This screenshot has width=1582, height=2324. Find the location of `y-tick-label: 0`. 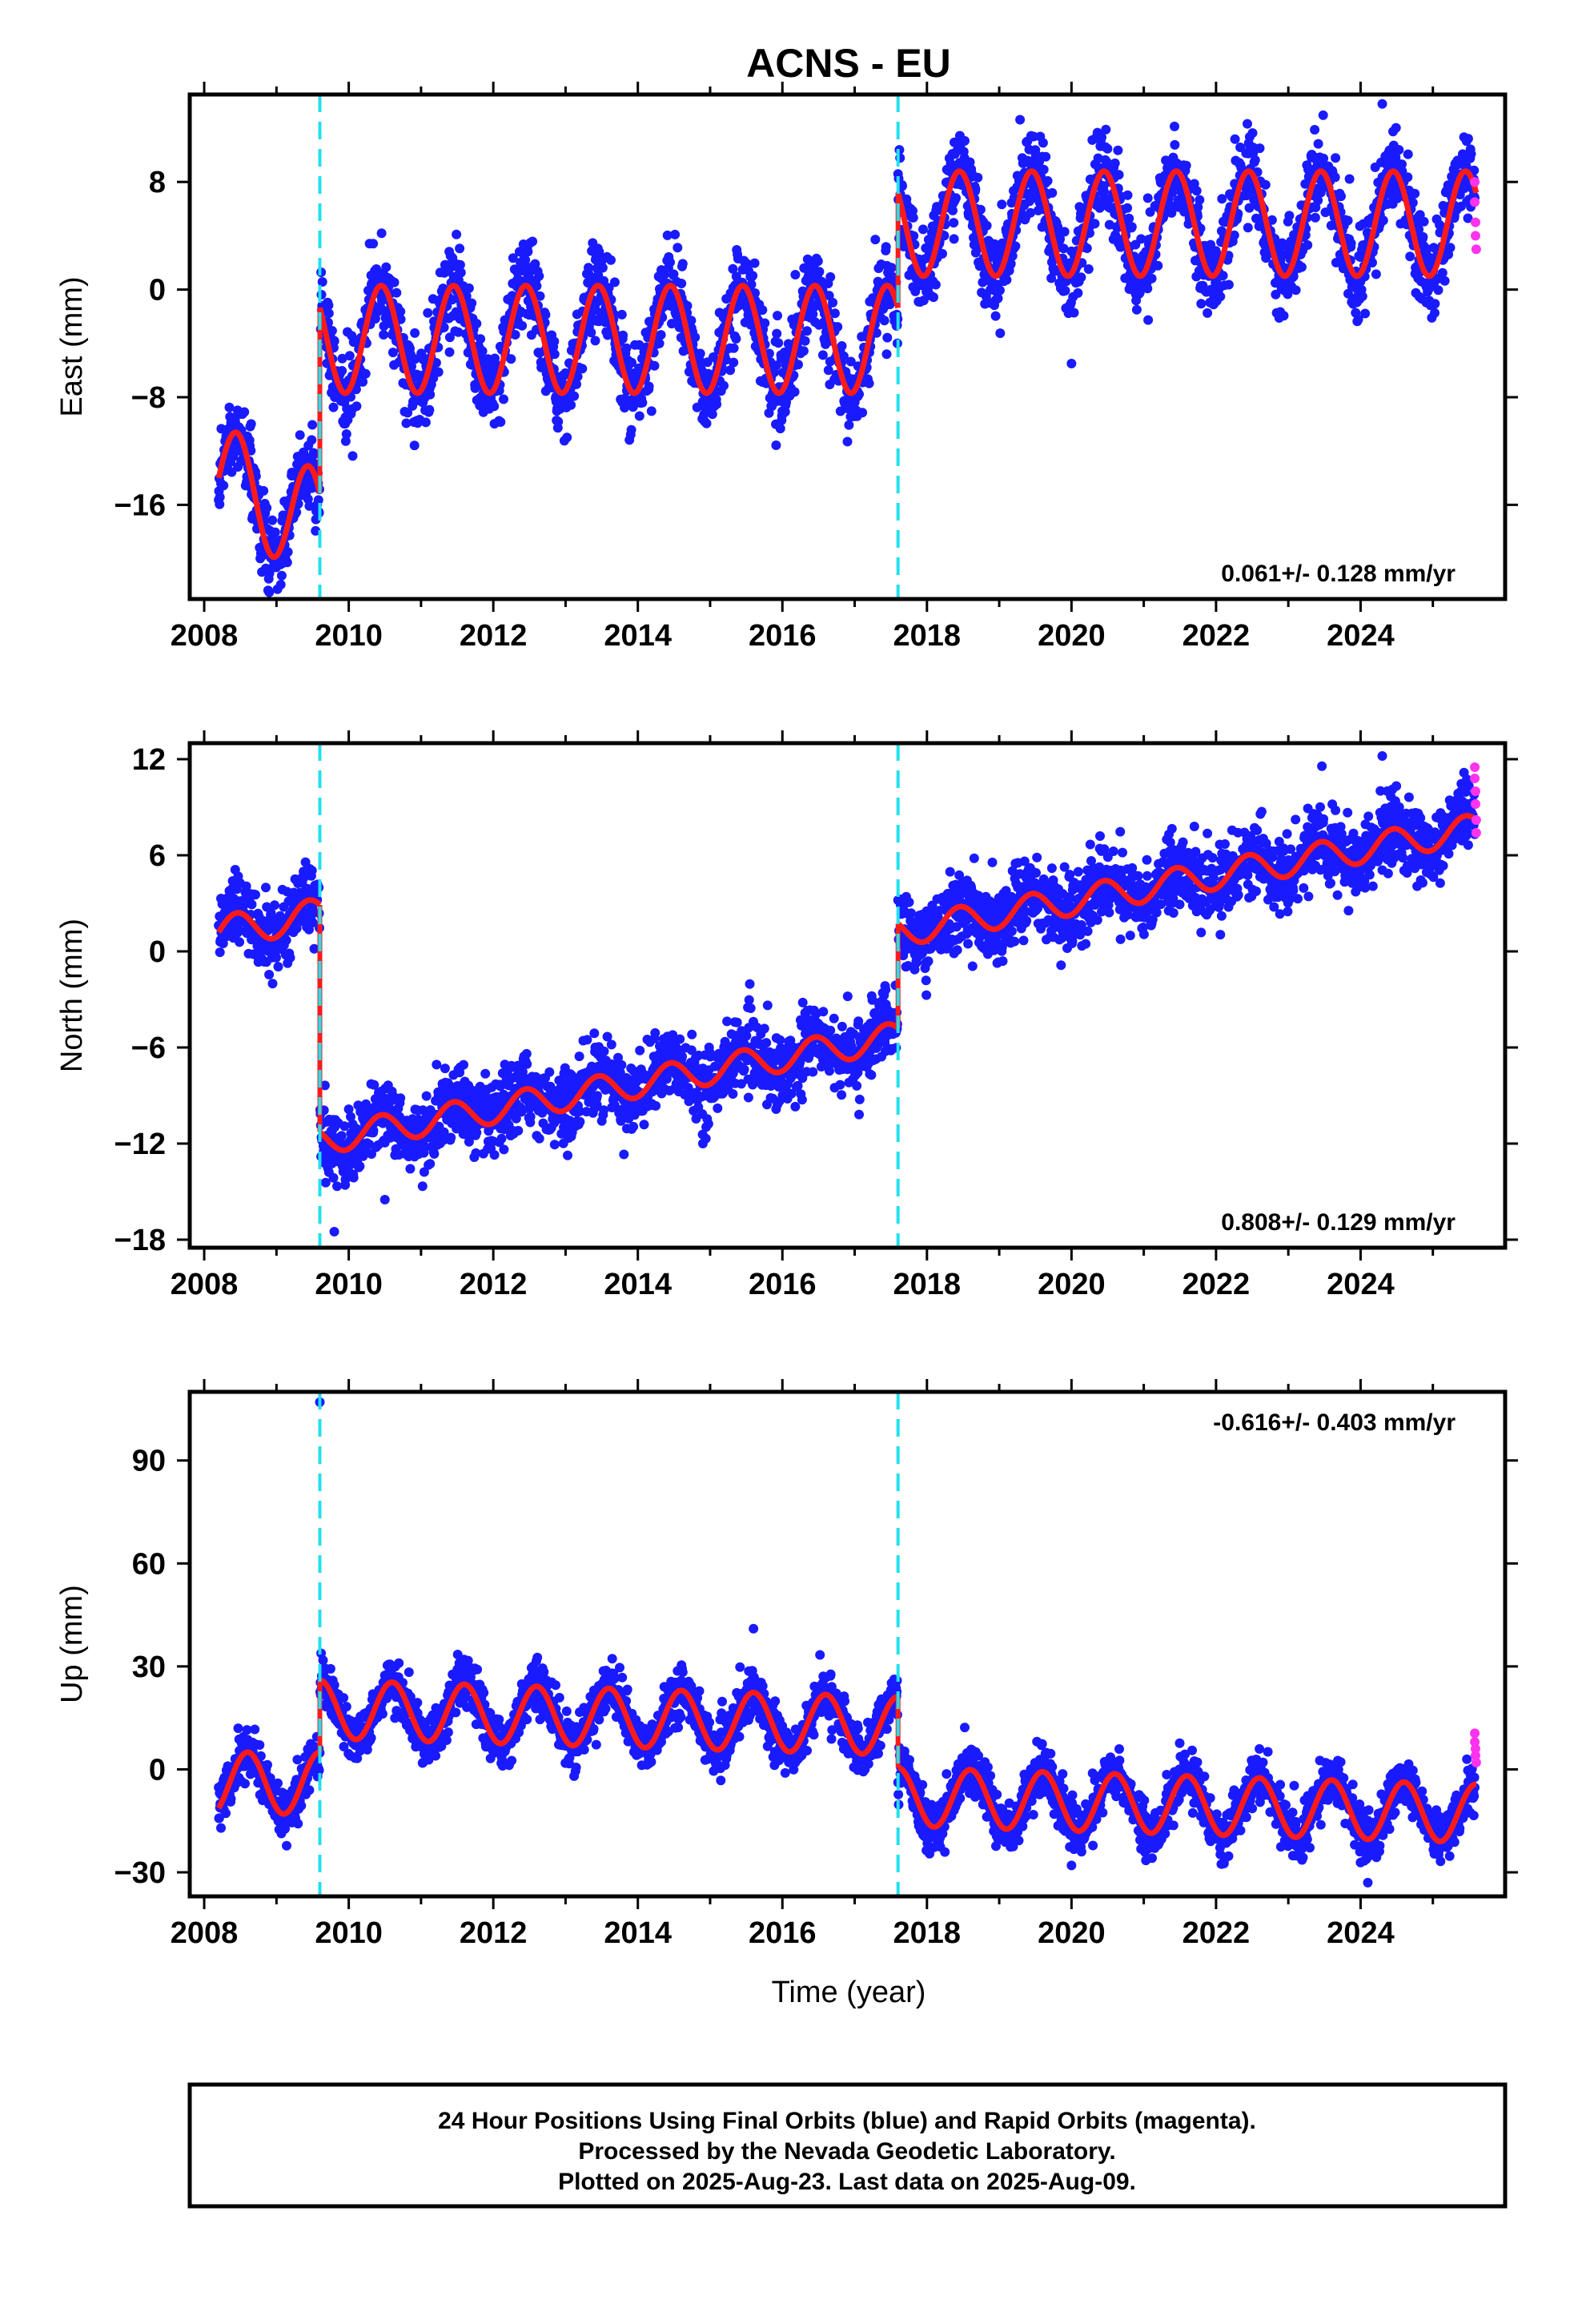

y-tick-label: 0 is located at coordinates (157, 291).